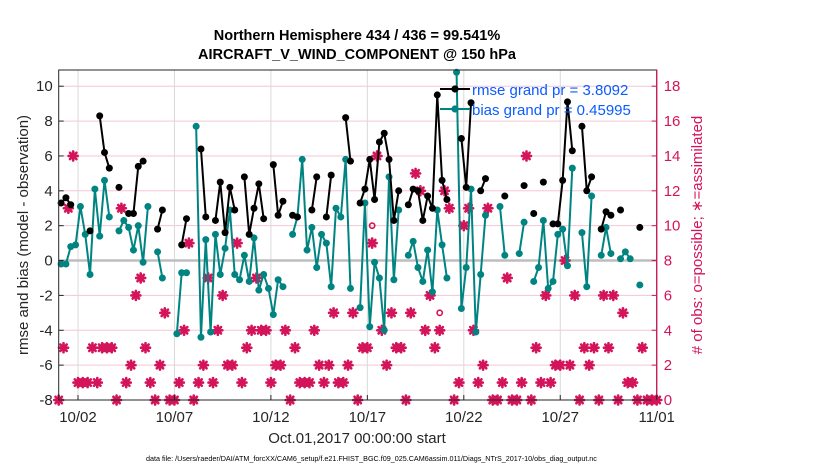 The image size is (830, 470). Describe the element at coordinates (50, 243) in the screenshot. I see `y-ticks: -8 -6 -4 -2 0 2 4 6 8 10` at that location.